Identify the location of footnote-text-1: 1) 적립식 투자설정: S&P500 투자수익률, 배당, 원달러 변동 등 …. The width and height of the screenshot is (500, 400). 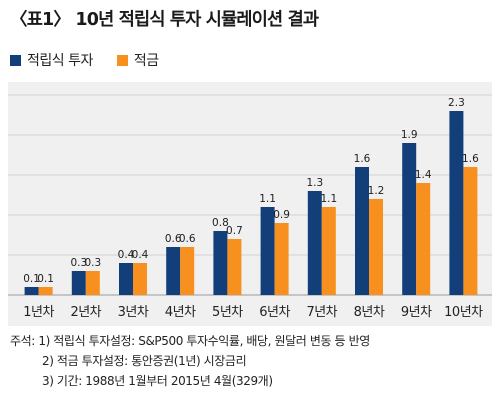
(204, 341).